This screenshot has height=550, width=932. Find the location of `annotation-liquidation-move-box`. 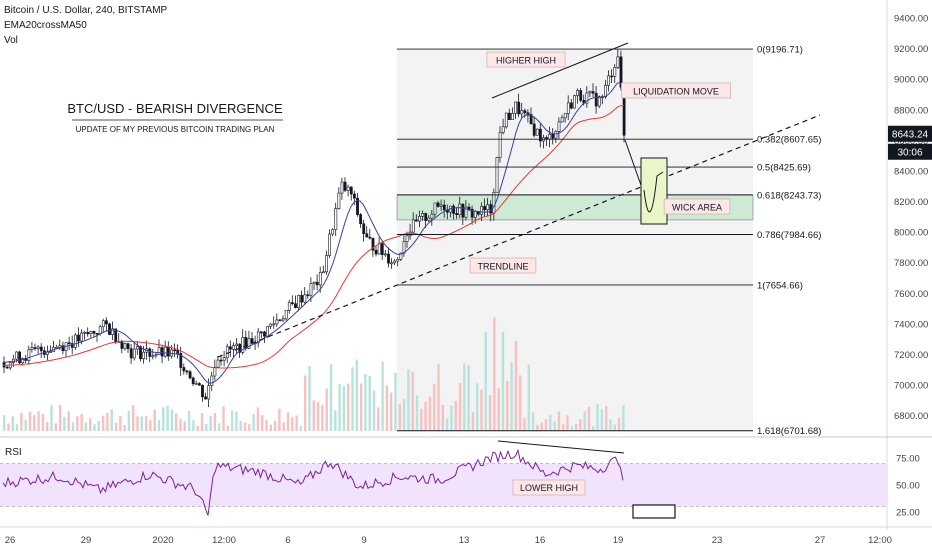

annotation-liquidation-move-box is located at coordinates (676, 90).